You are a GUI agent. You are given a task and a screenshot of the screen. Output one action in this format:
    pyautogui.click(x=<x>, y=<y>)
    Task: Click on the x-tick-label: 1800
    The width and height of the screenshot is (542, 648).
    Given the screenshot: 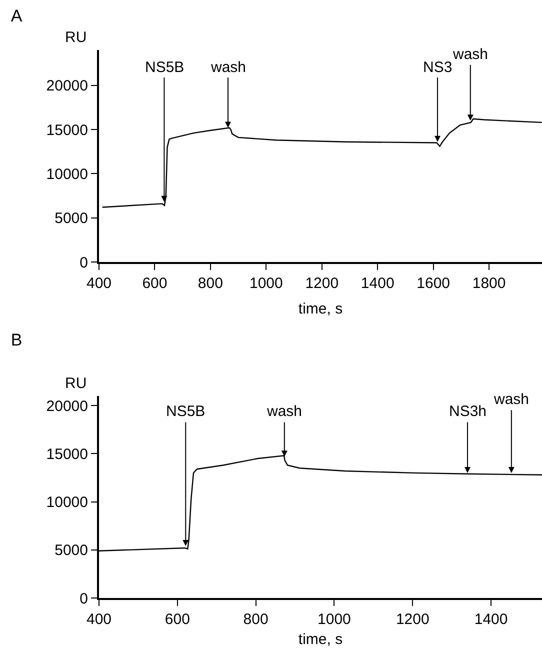 What is the action you would take?
    pyautogui.click(x=489, y=283)
    